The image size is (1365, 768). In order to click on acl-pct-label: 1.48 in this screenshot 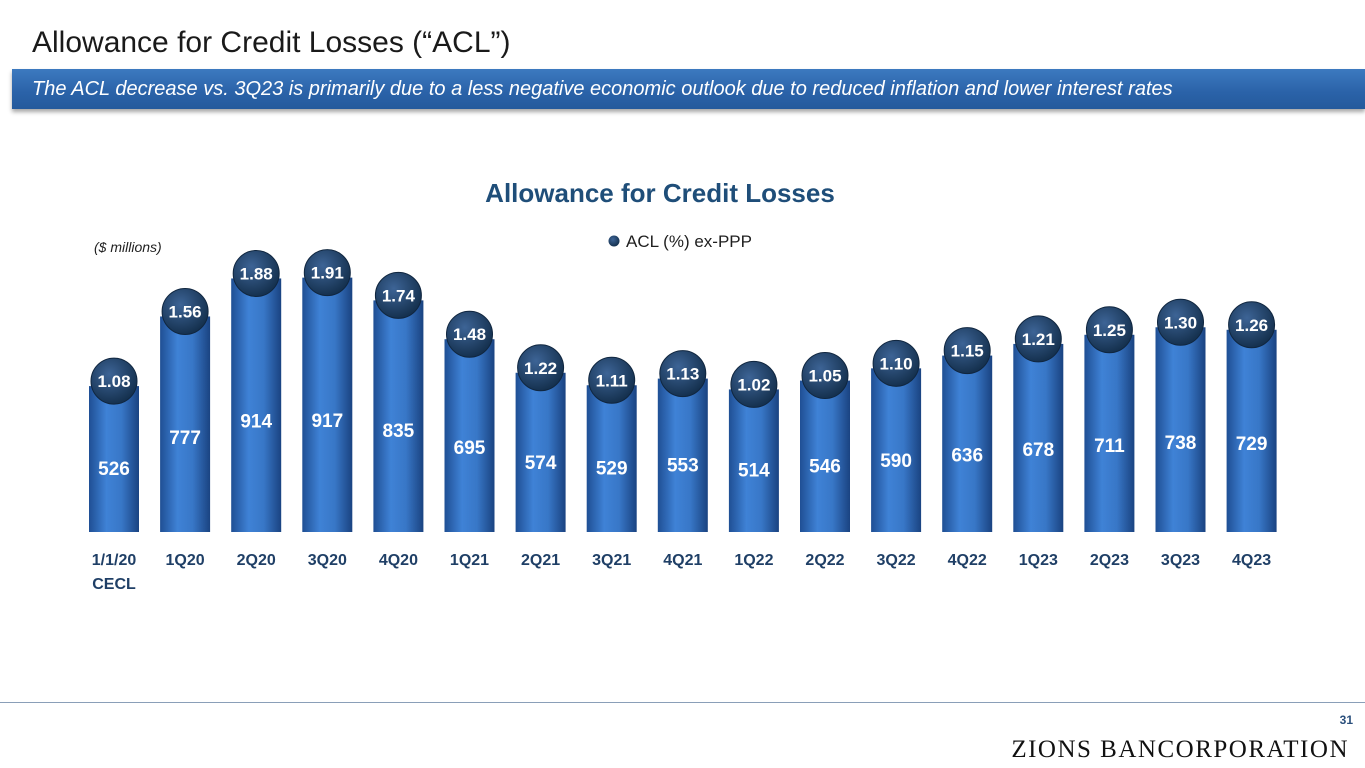, I will do `click(469, 334)`.